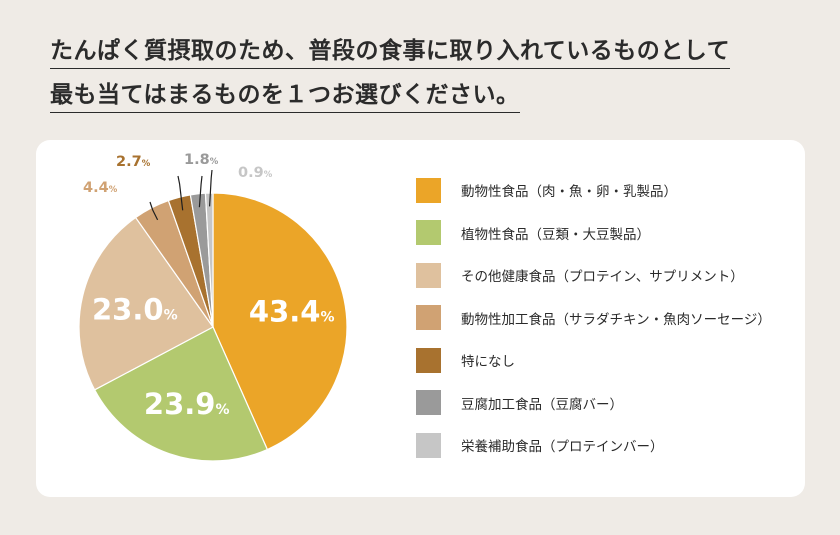  What do you see at coordinates (555, 234) in the screenshot?
I see `legend-label: 植物性食品（豆類・大豆製品）` at bounding box center [555, 234].